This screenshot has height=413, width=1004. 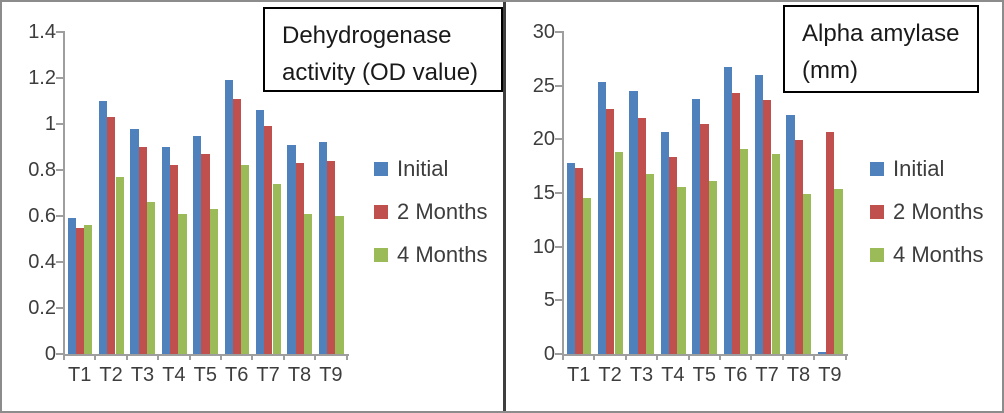 What do you see at coordinates (641, 375) in the screenshot?
I see `category-label: T3` at bounding box center [641, 375].